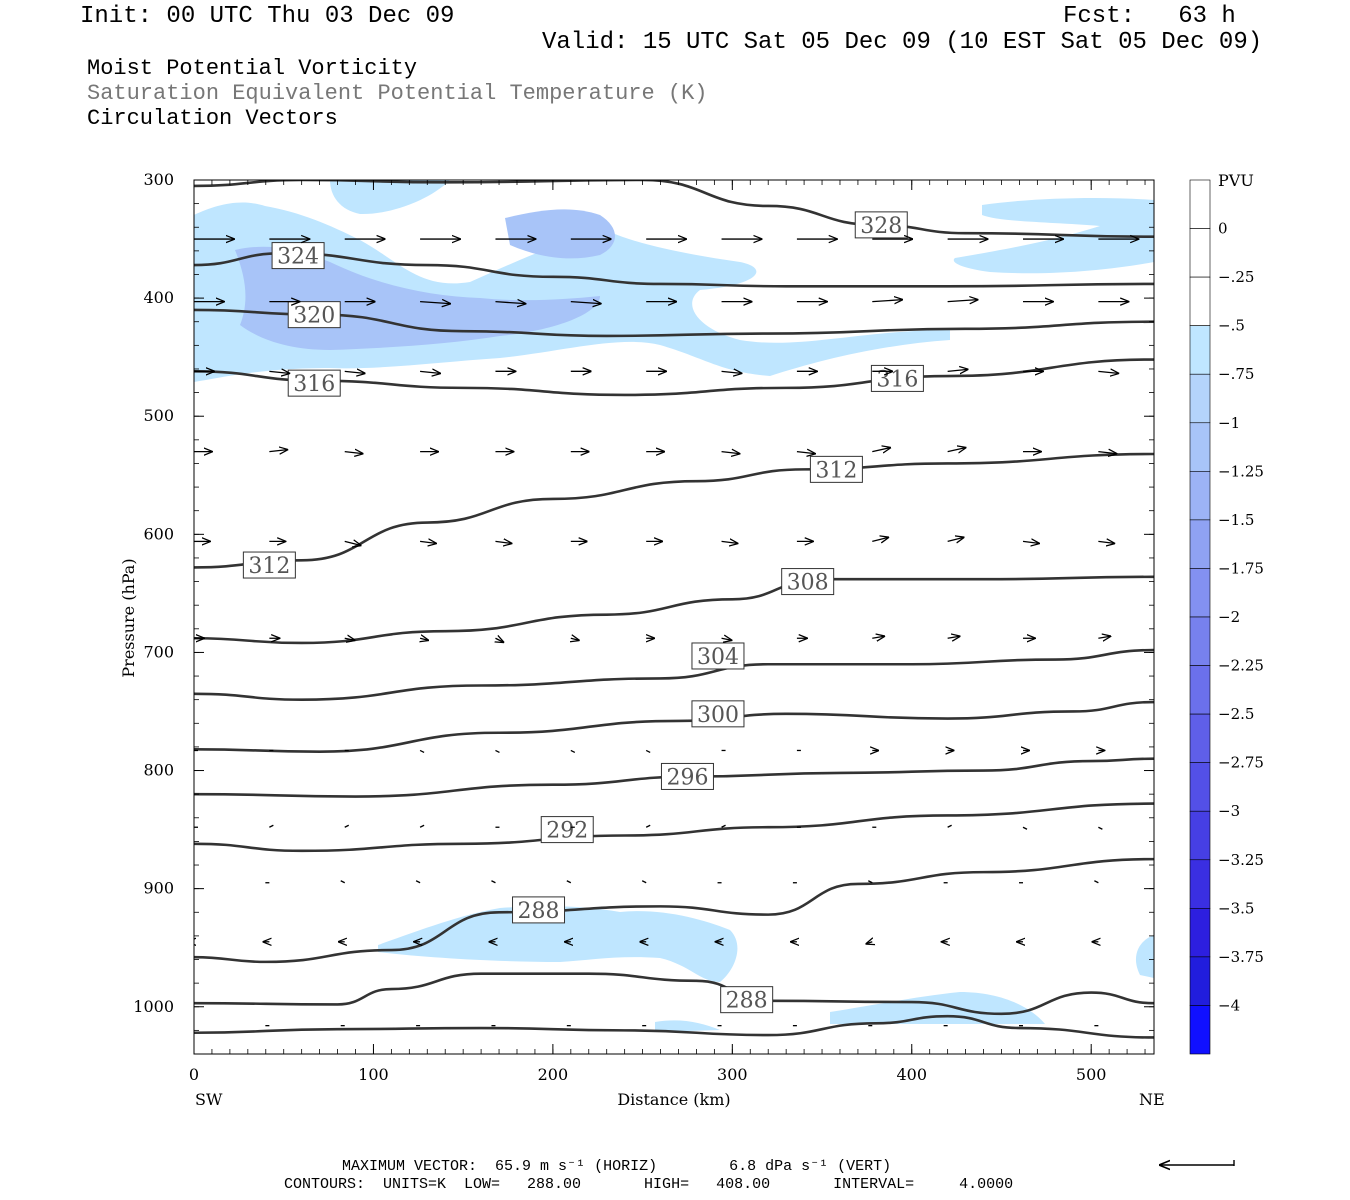 The width and height of the screenshot is (1350, 1200). Describe the element at coordinates (1229, 1005) in the screenshot. I see `colorbar-level-label: −4` at that location.